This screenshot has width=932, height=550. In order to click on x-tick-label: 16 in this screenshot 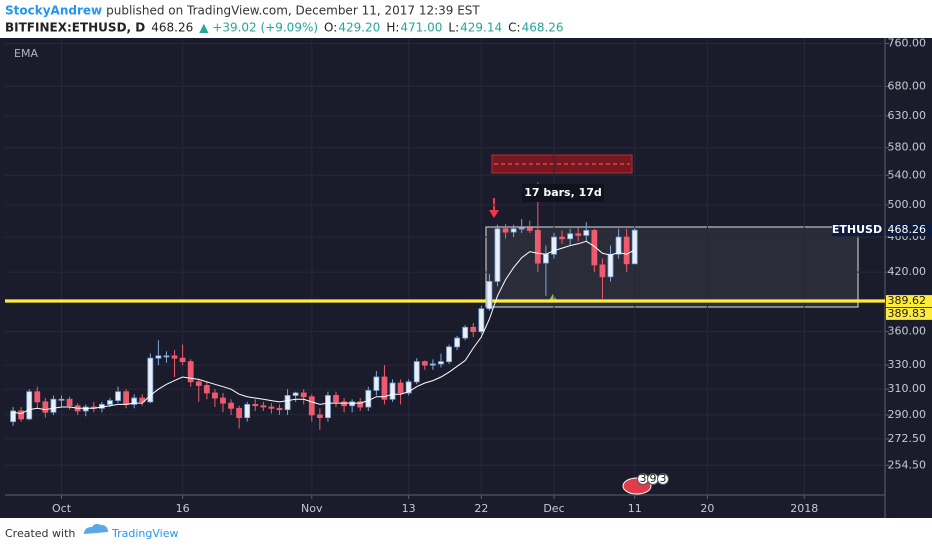, I will do `click(183, 508)`.